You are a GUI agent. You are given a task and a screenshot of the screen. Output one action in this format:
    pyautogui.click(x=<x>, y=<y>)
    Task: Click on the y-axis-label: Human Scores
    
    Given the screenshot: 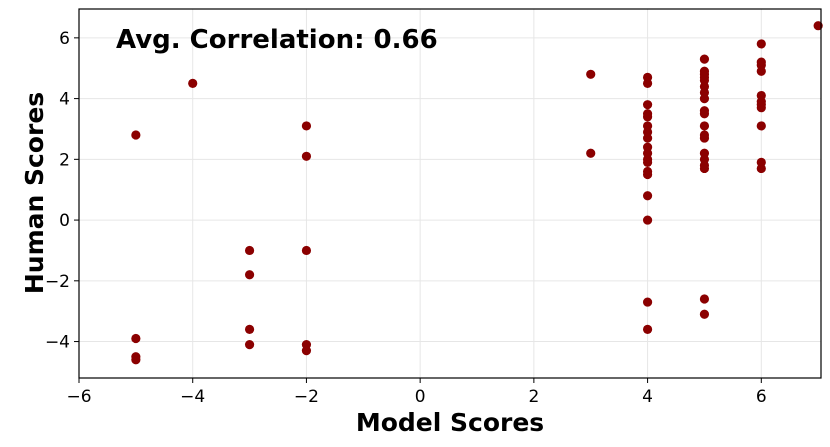 What is the action you would take?
    pyautogui.click(x=34, y=193)
    